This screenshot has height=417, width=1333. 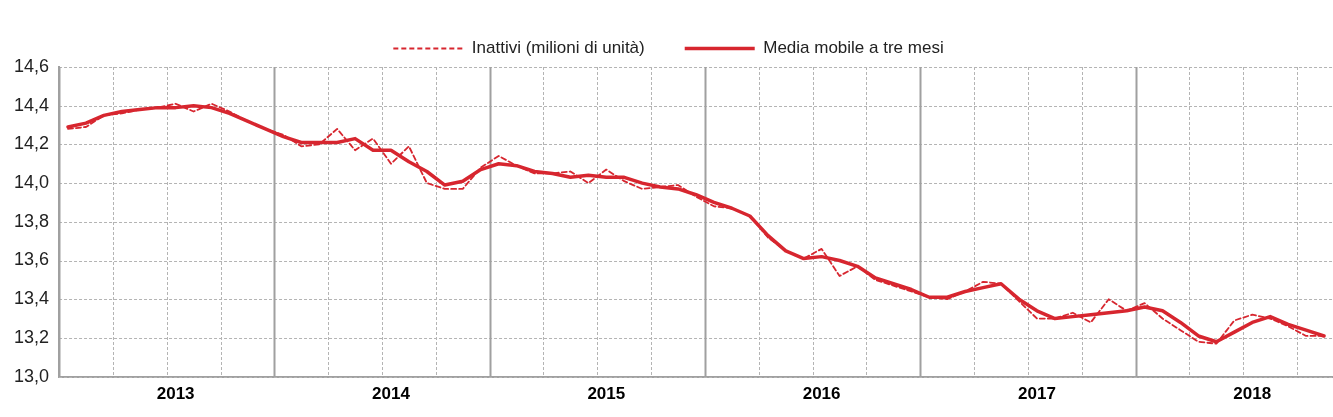 I want to click on x-tick-label: 2014, so click(x=391, y=394).